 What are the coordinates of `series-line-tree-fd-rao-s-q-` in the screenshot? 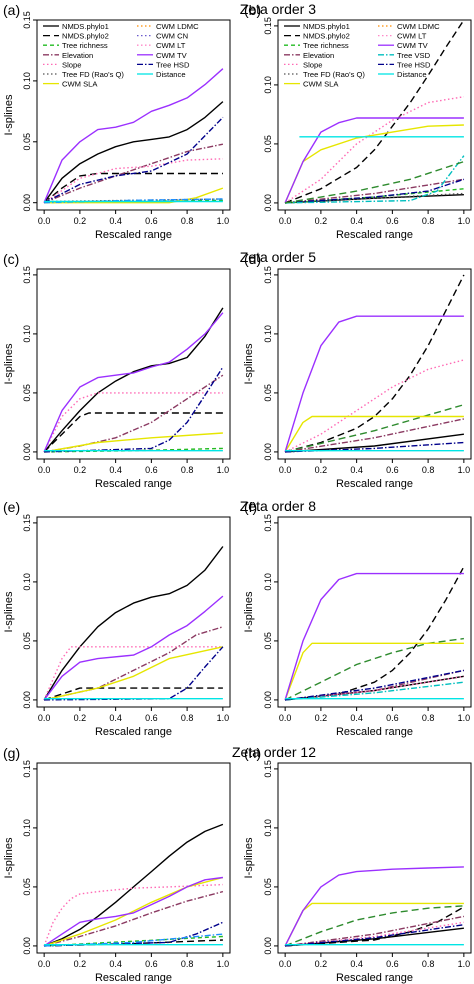 It's located at (374, 198).